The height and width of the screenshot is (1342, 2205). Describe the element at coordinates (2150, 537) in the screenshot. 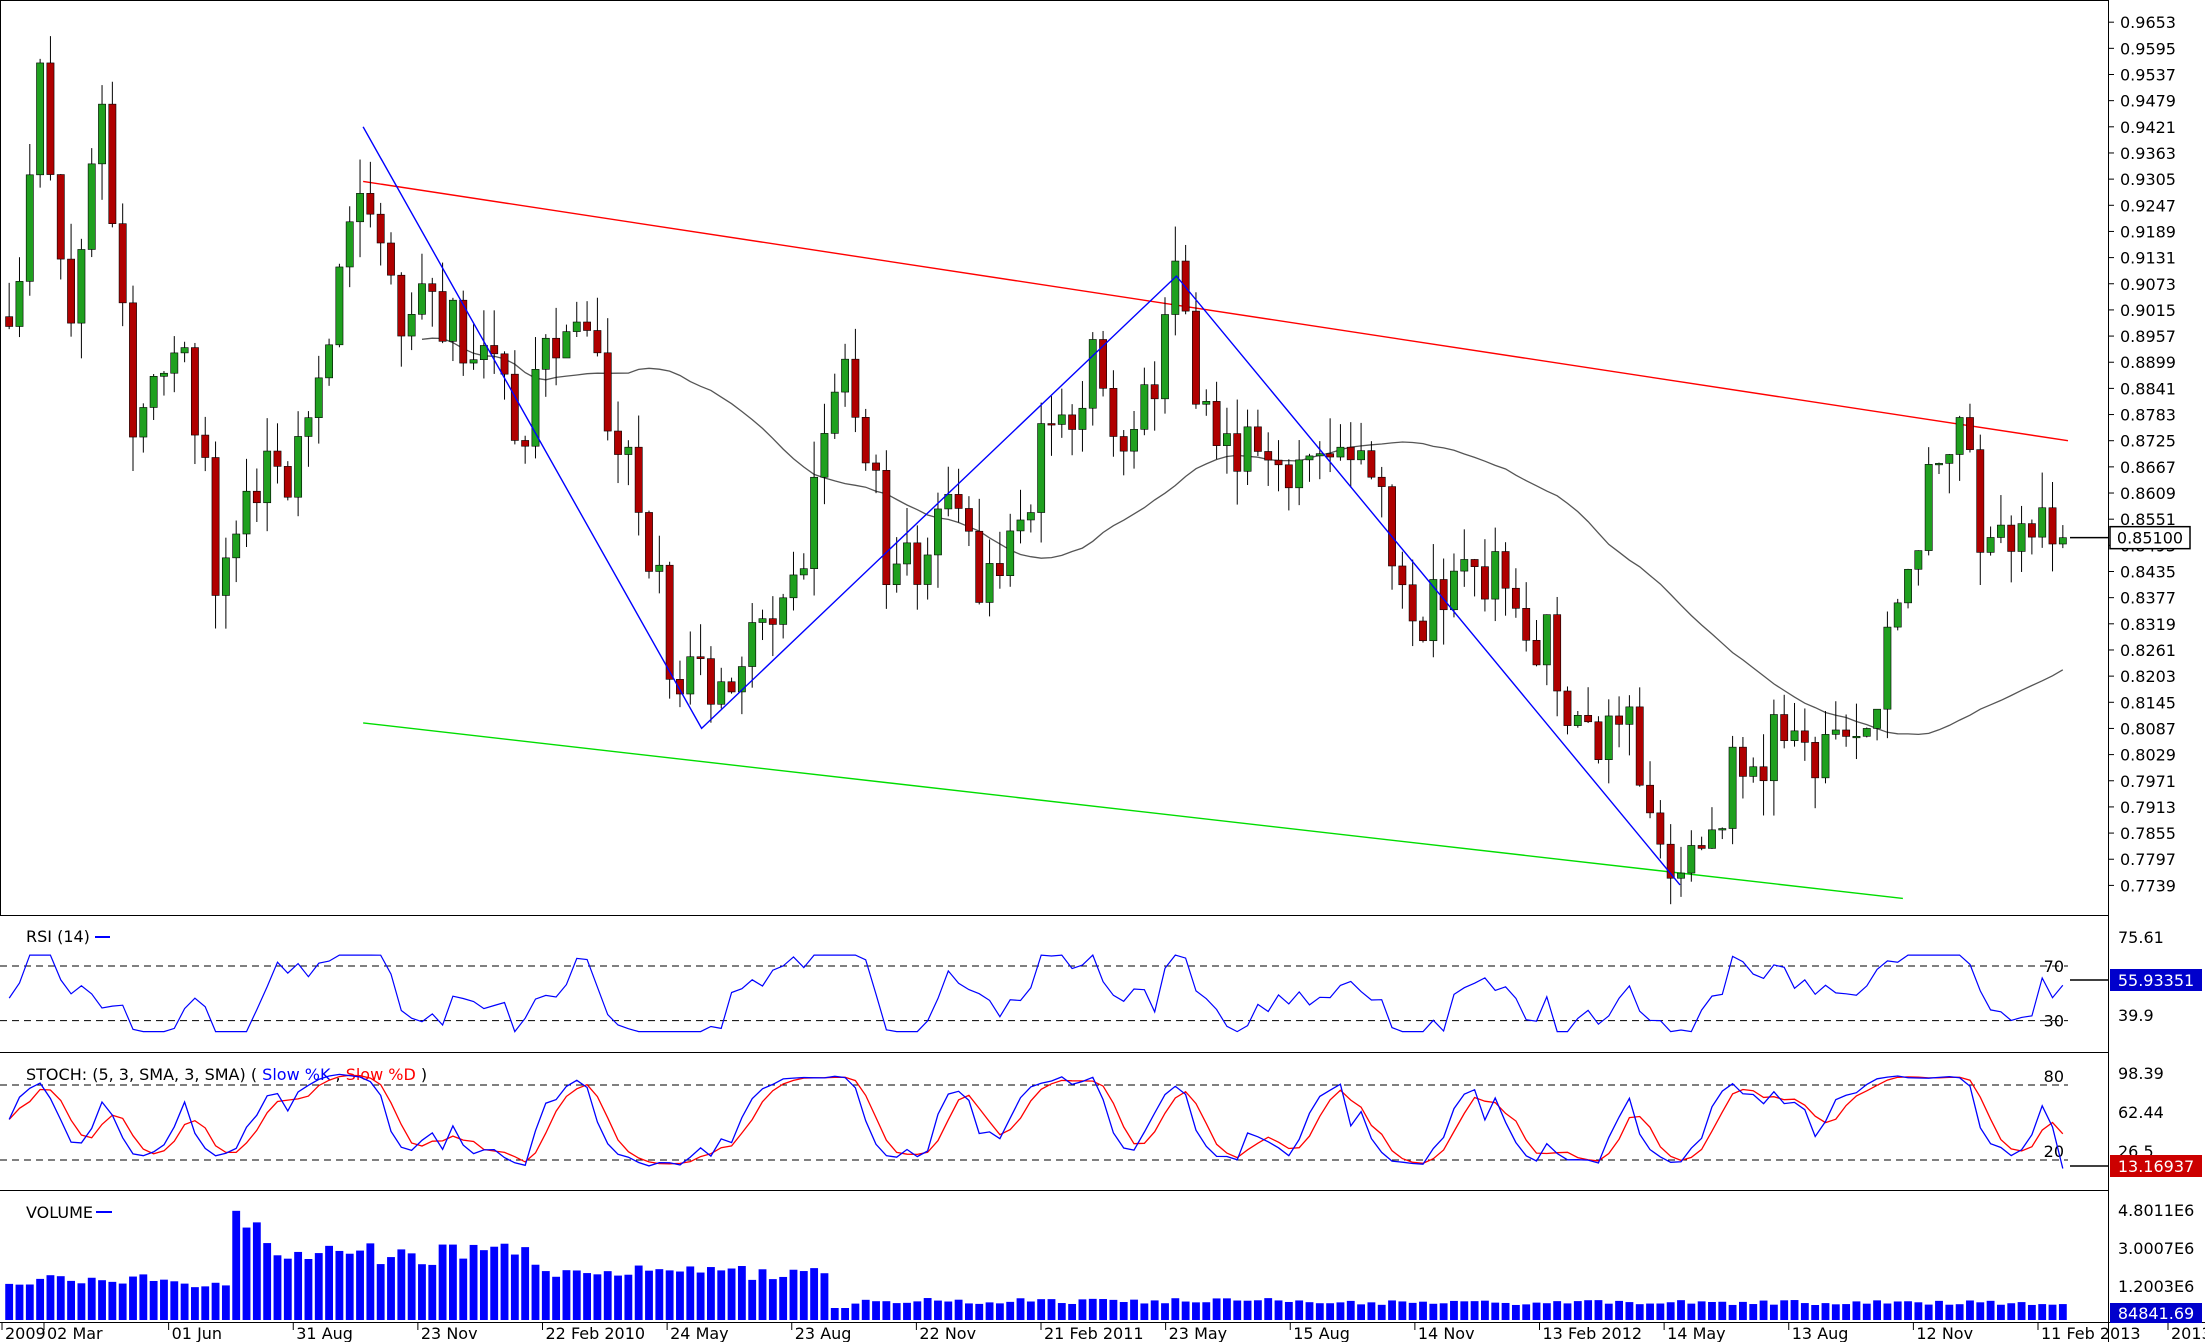

I see `current-price-box` at that location.